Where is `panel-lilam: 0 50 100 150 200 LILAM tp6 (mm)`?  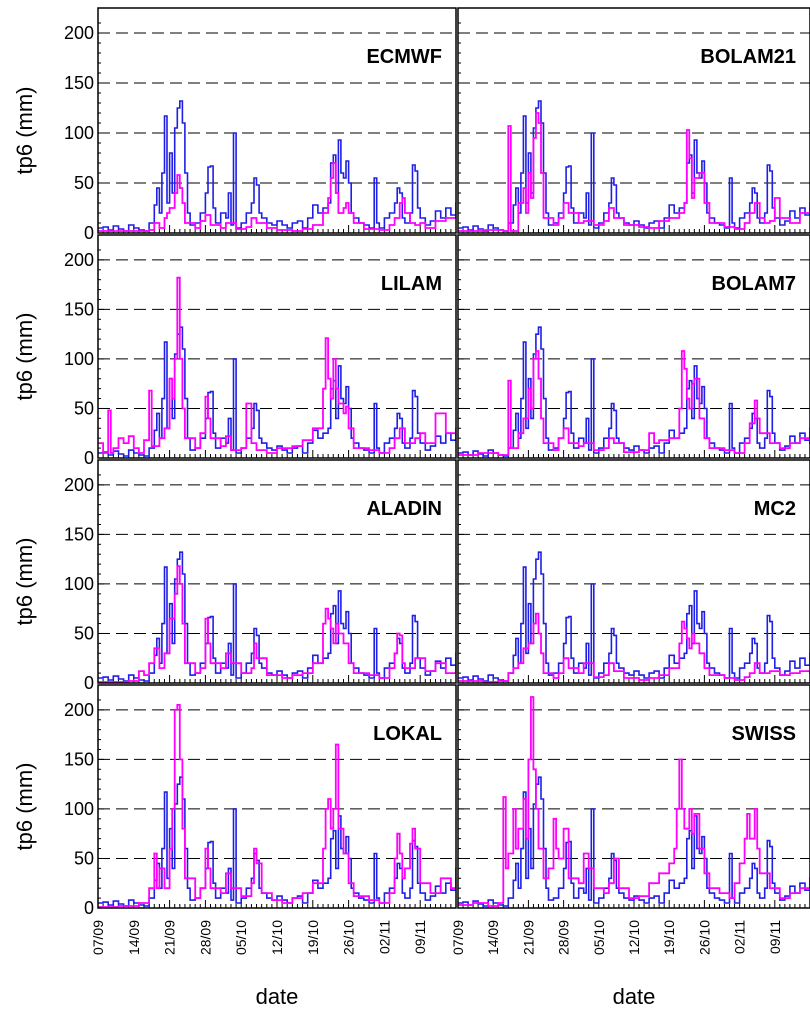
panel-lilam: 0 50 100 150 200 LILAM tp6 (mm) is located at coordinates (234, 351).